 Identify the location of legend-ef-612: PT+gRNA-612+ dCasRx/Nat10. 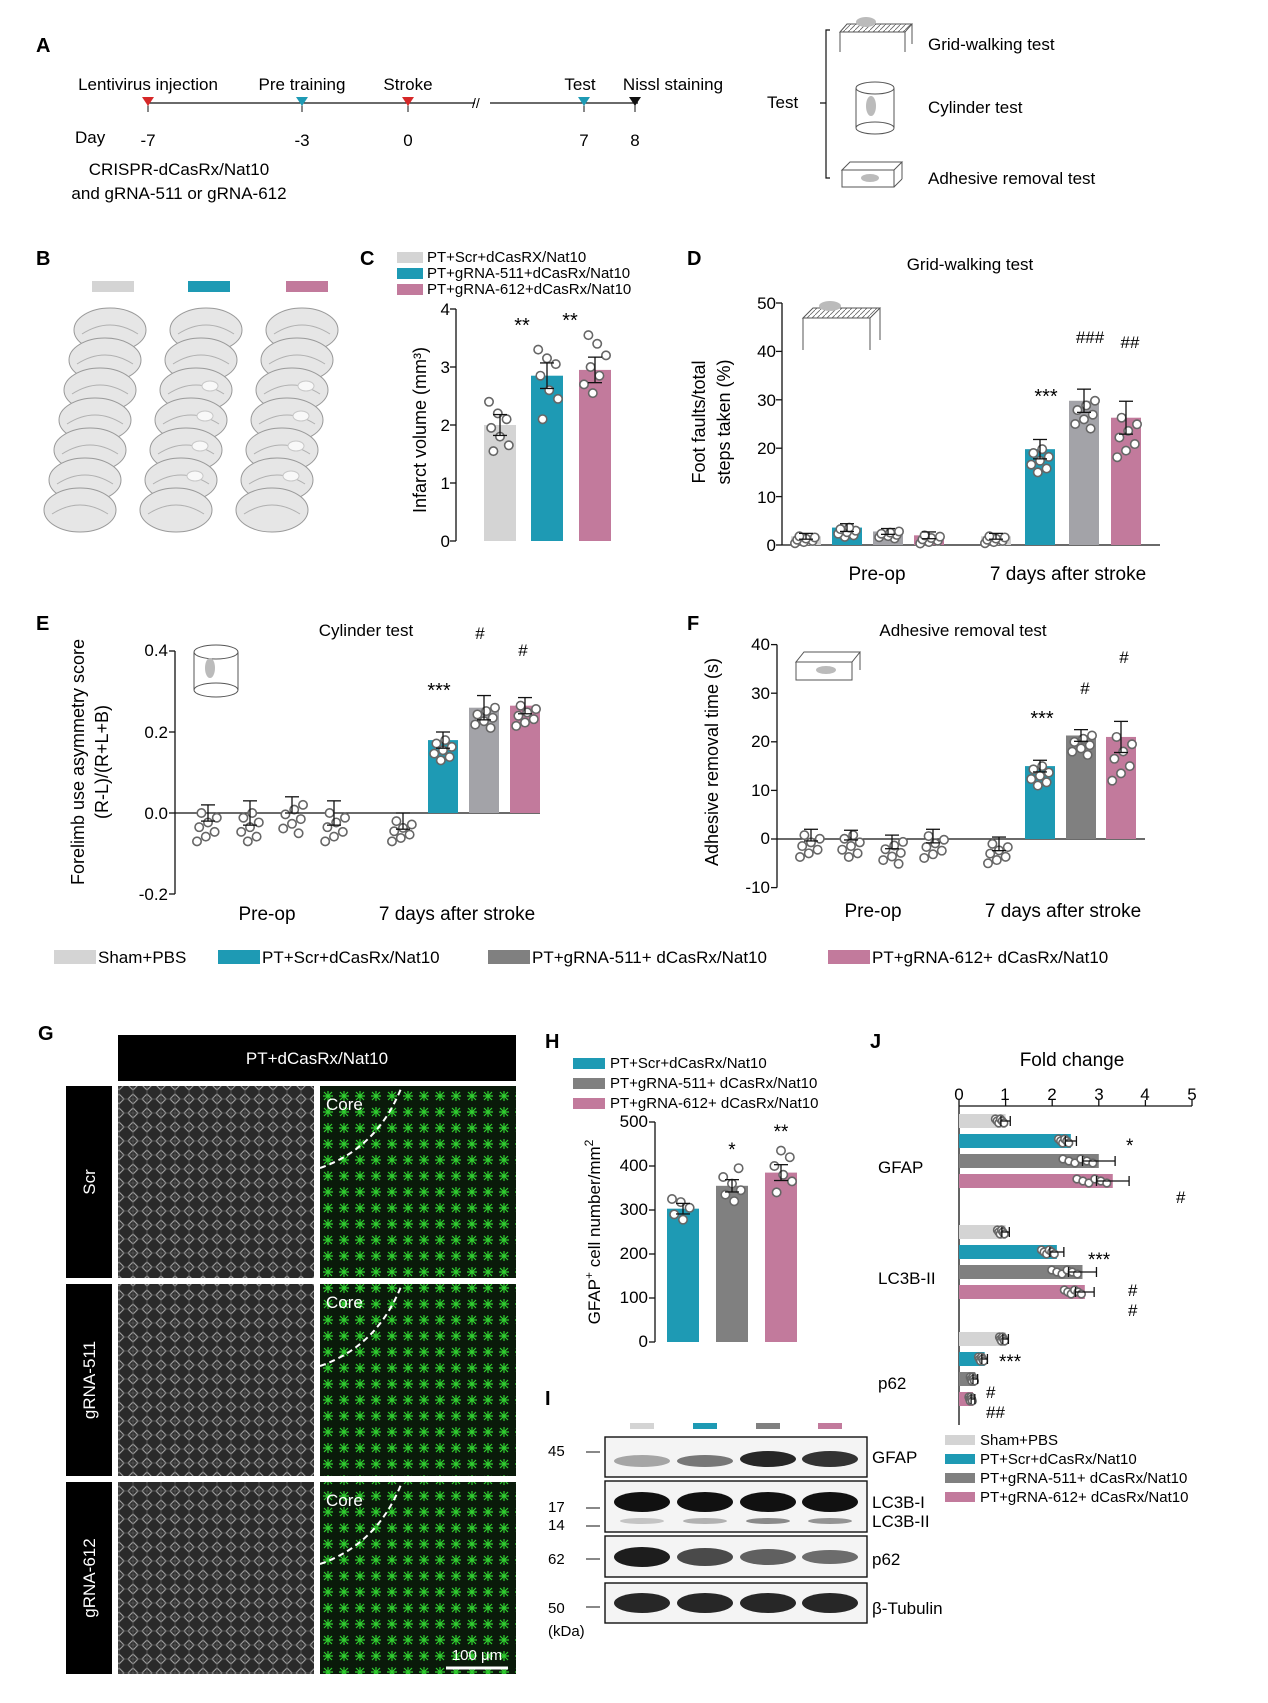
(990, 957).